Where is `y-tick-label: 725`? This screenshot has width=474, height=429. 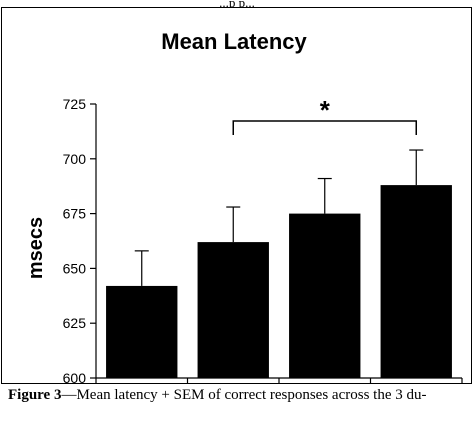
y-tick-label: 725 is located at coordinates (75, 104).